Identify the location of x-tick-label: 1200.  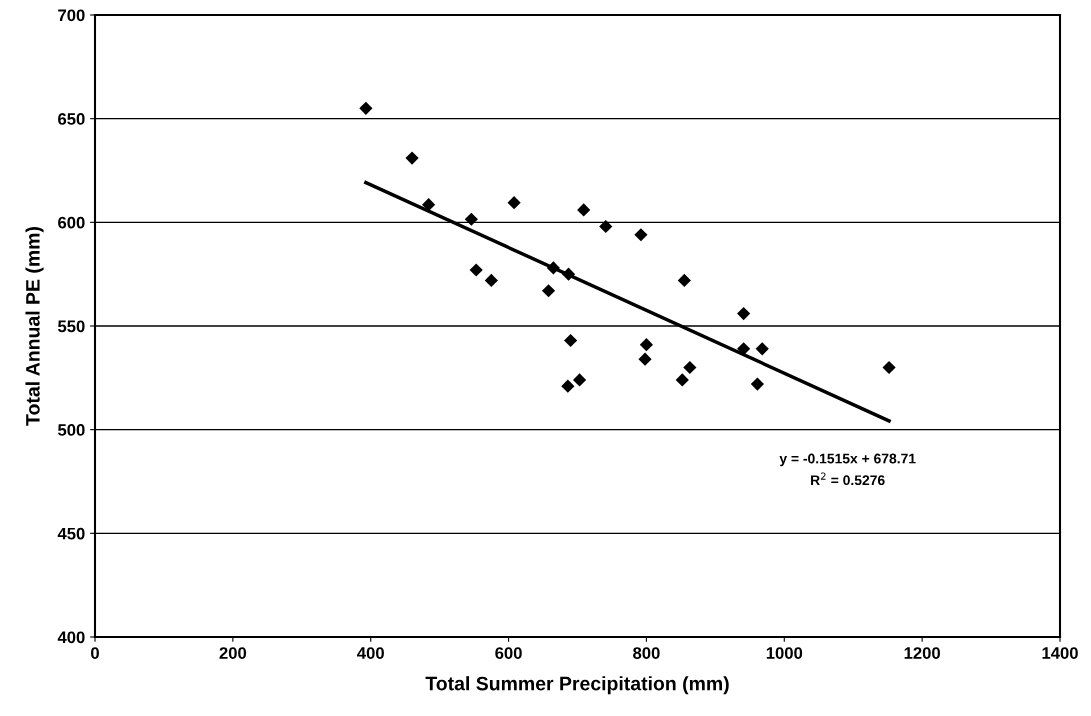
(922, 653).